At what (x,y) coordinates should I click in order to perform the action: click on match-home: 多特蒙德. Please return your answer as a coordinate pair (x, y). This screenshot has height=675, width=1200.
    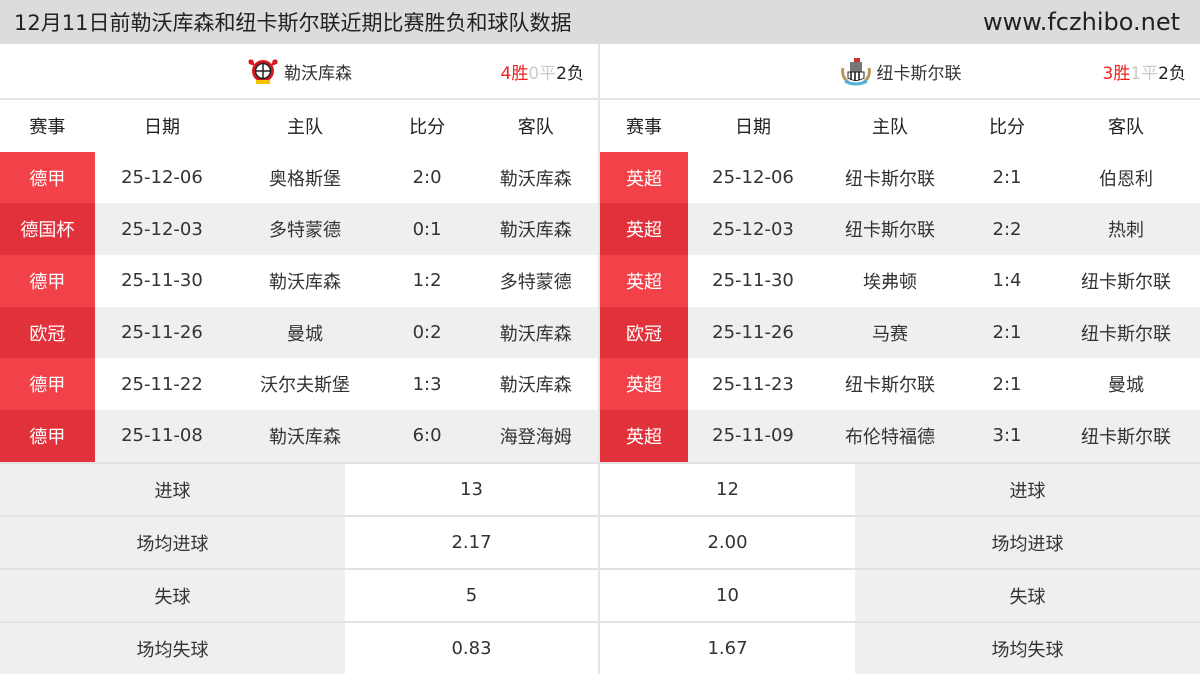
    Looking at the image, I should click on (304, 231).